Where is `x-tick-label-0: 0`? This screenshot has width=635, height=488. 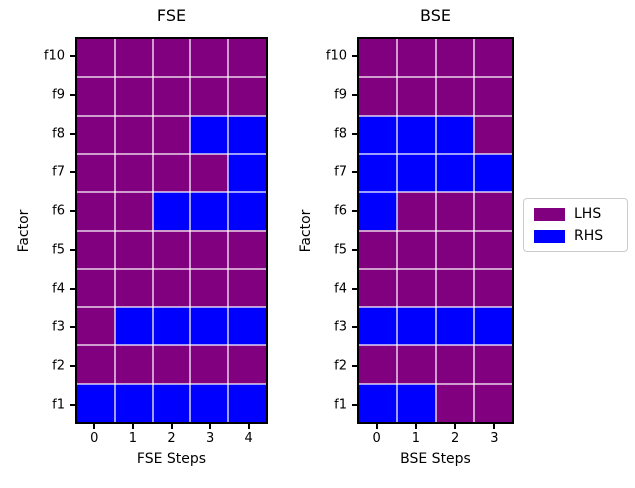 x-tick-label-0: 0 is located at coordinates (94, 438).